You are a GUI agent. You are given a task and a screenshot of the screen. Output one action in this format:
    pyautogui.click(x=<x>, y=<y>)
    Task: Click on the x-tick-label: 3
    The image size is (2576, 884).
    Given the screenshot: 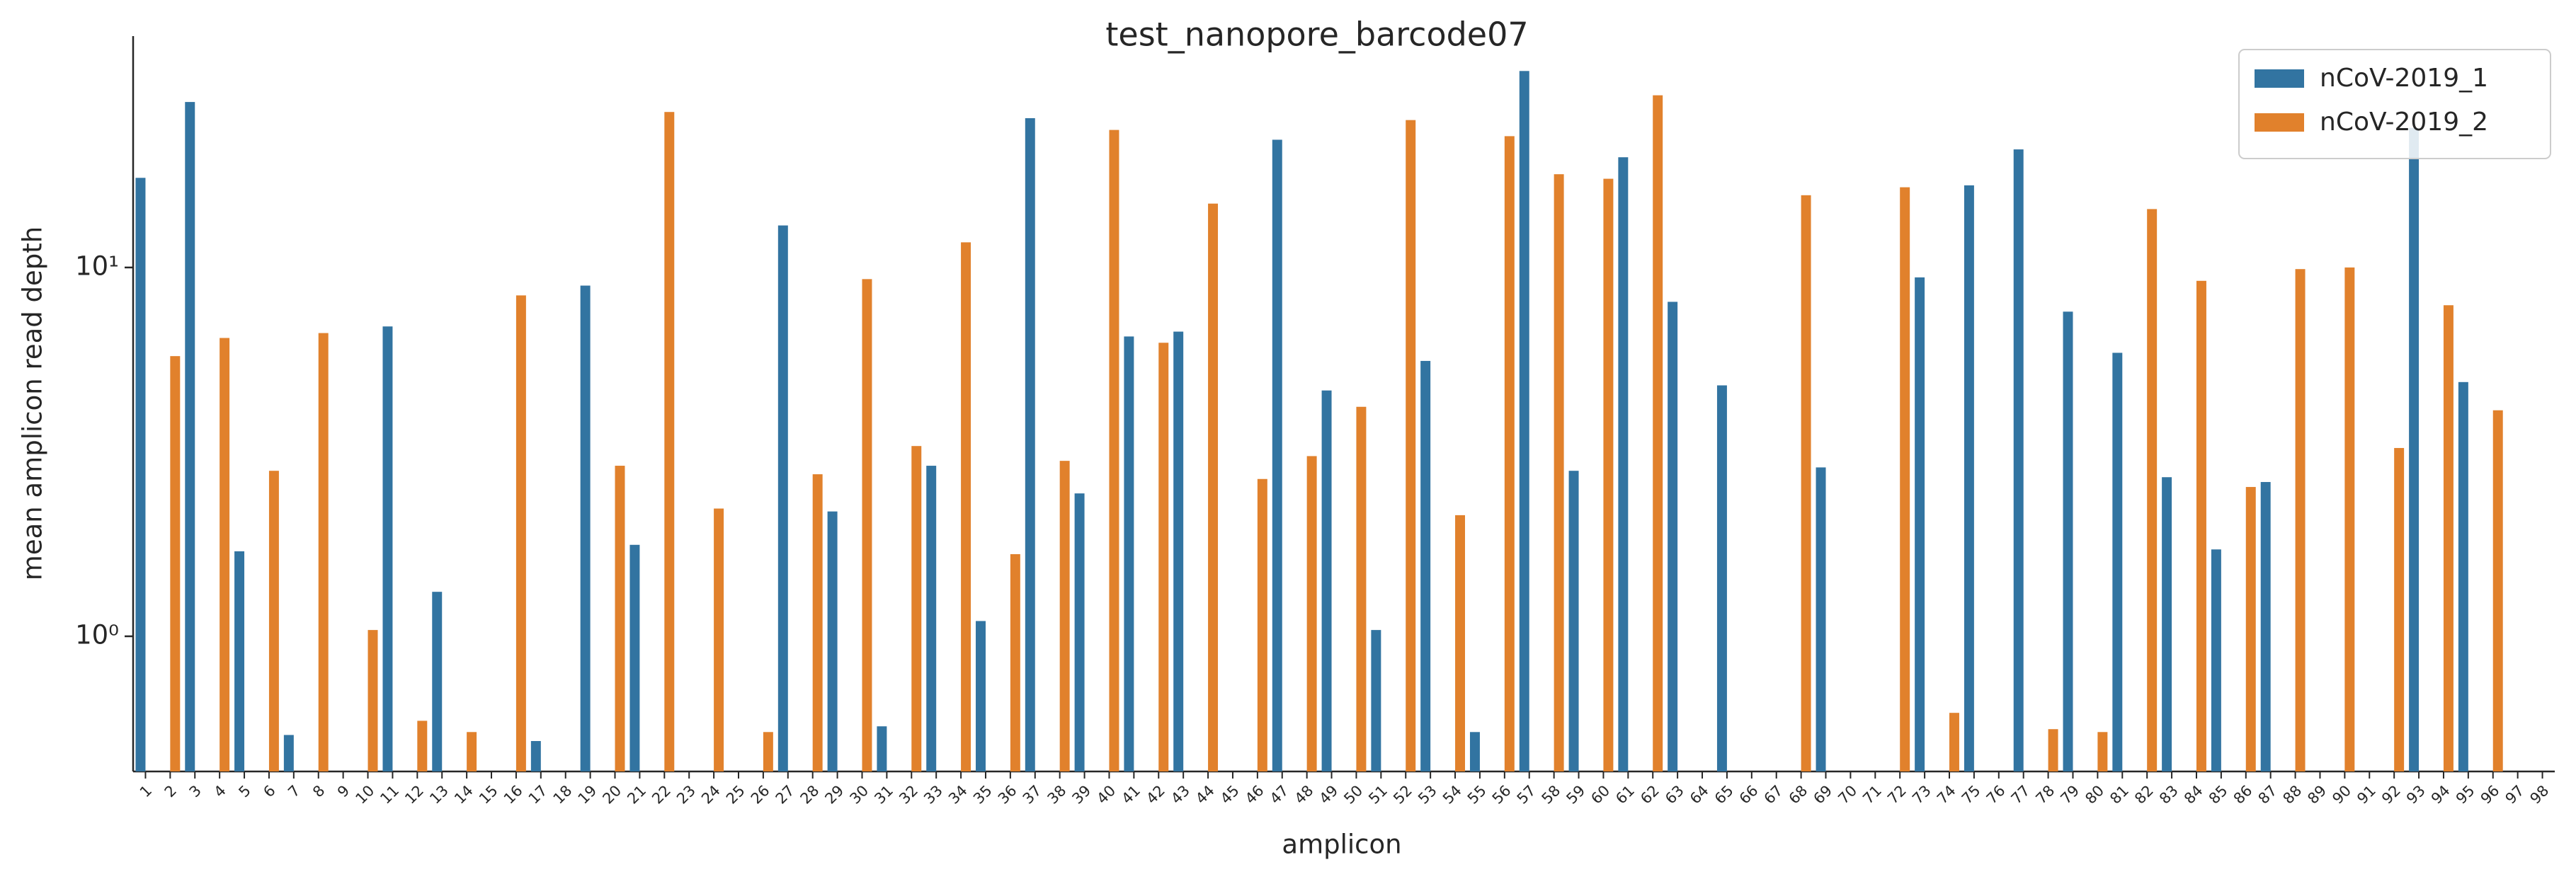 What is the action you would take?
    pyautogui.click(x=195, y=791)
    